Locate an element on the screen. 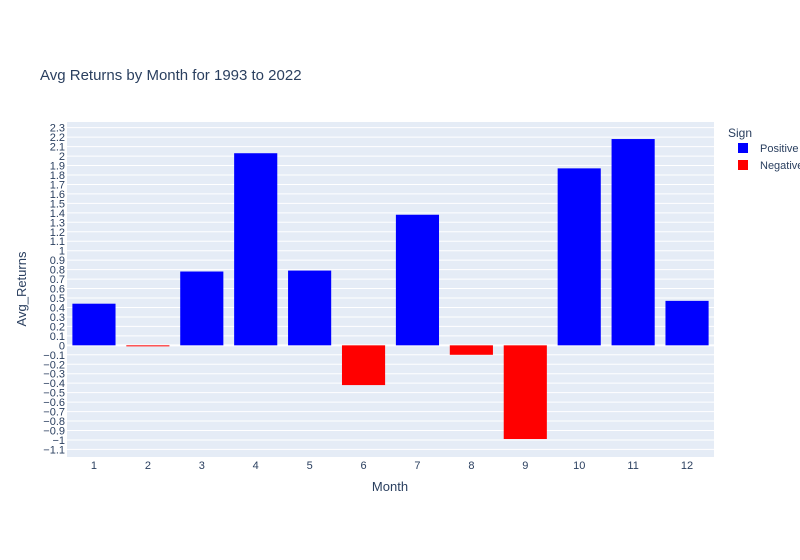 The image size is (800, 560). x-tick-label: 4 is located at coordinates (256, 466).